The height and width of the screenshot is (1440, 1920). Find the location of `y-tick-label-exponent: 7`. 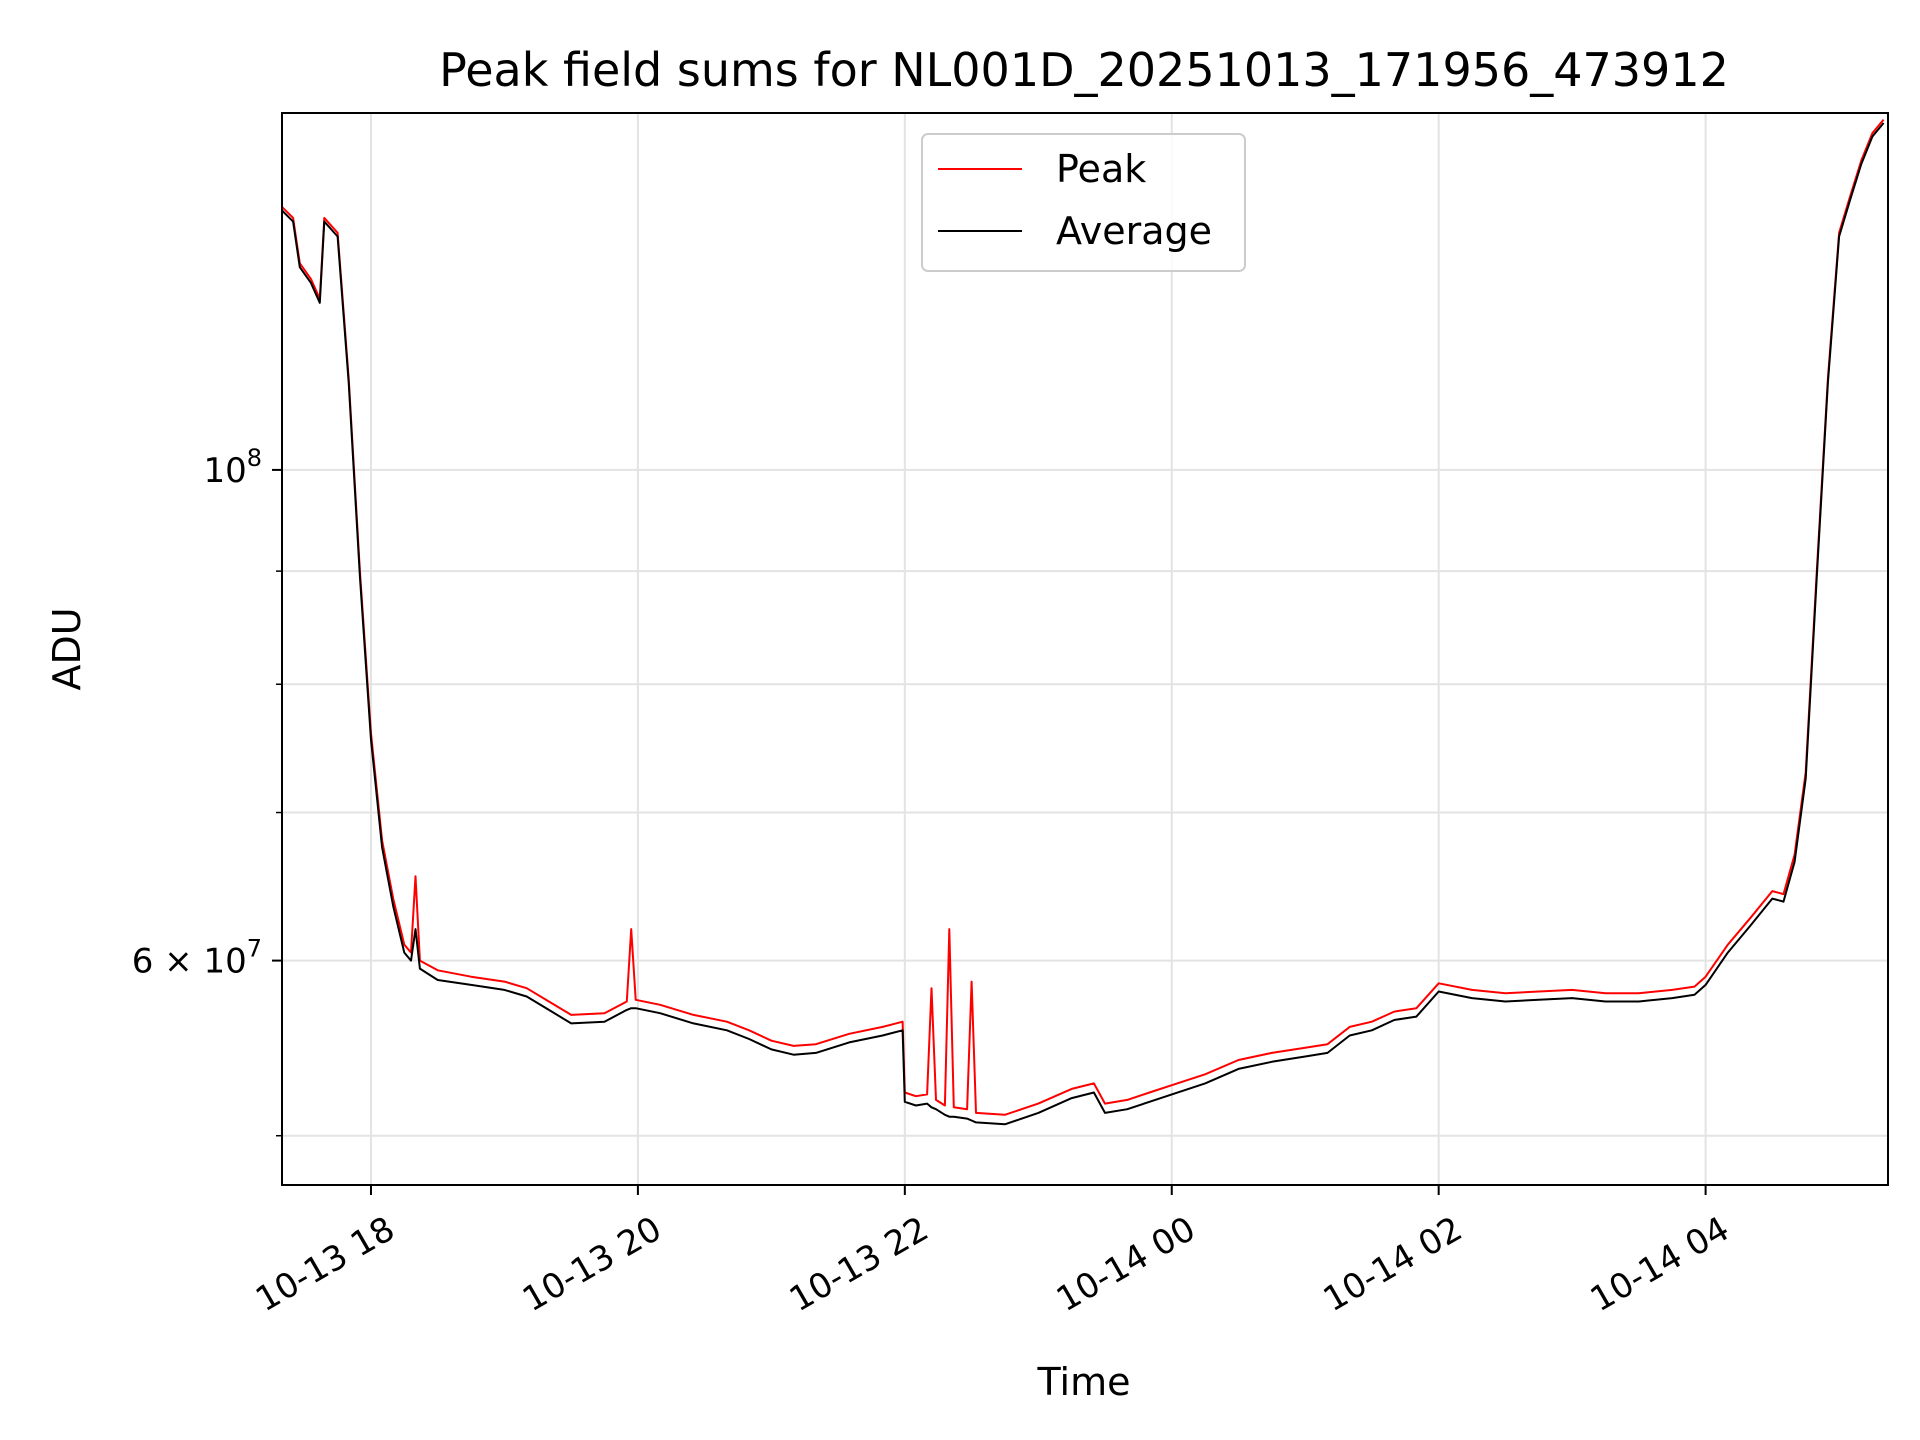

y-tick-label-exponent: 7 is located at coordinates (254, 949).